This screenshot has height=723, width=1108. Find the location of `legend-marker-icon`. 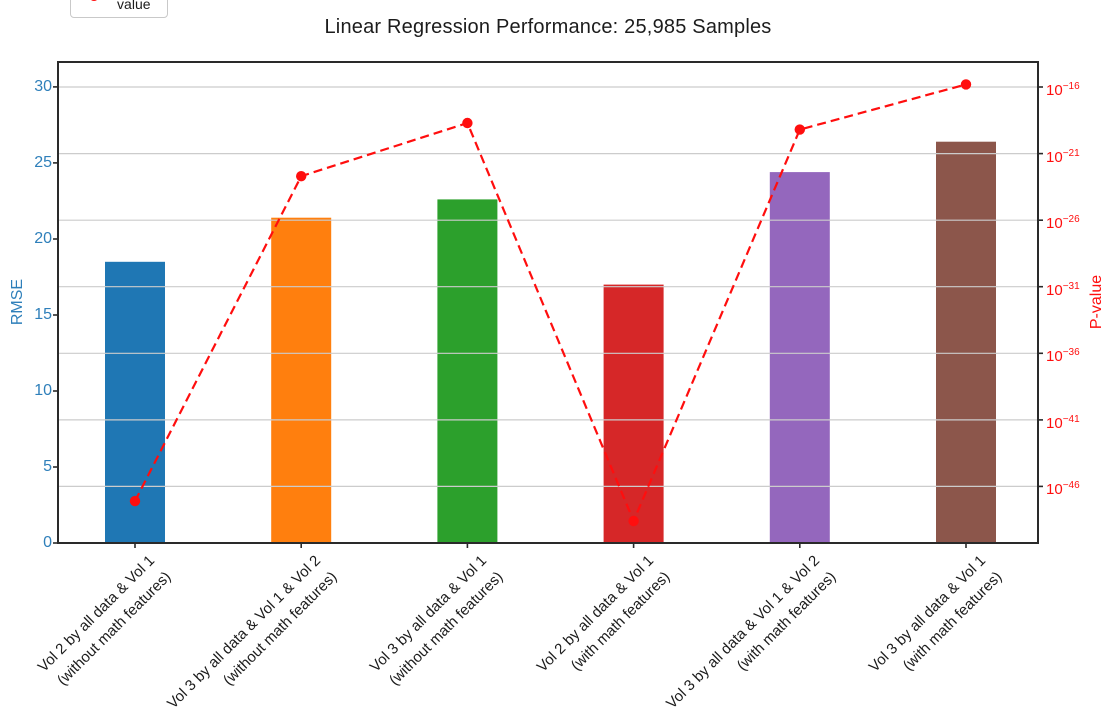

legend-marker-icon is located at coordinates (94, 0).